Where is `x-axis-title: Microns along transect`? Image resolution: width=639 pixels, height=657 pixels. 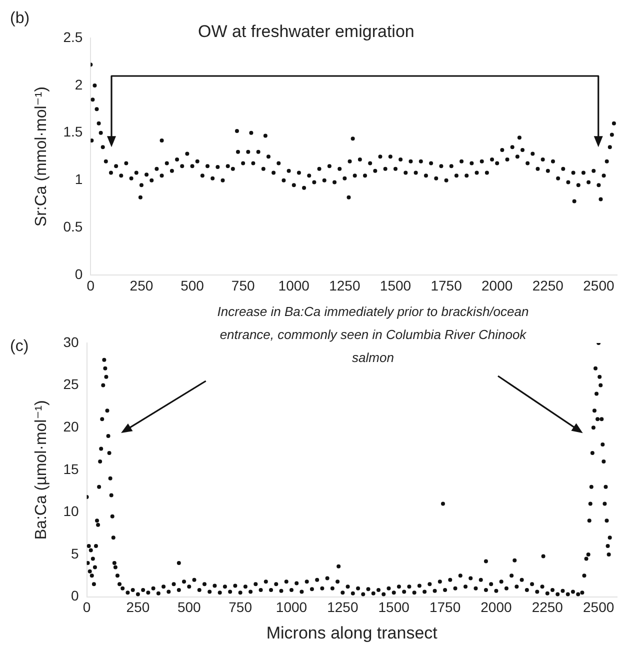
x-axis-title: Microns along transect is located at coordinates (352, 632).